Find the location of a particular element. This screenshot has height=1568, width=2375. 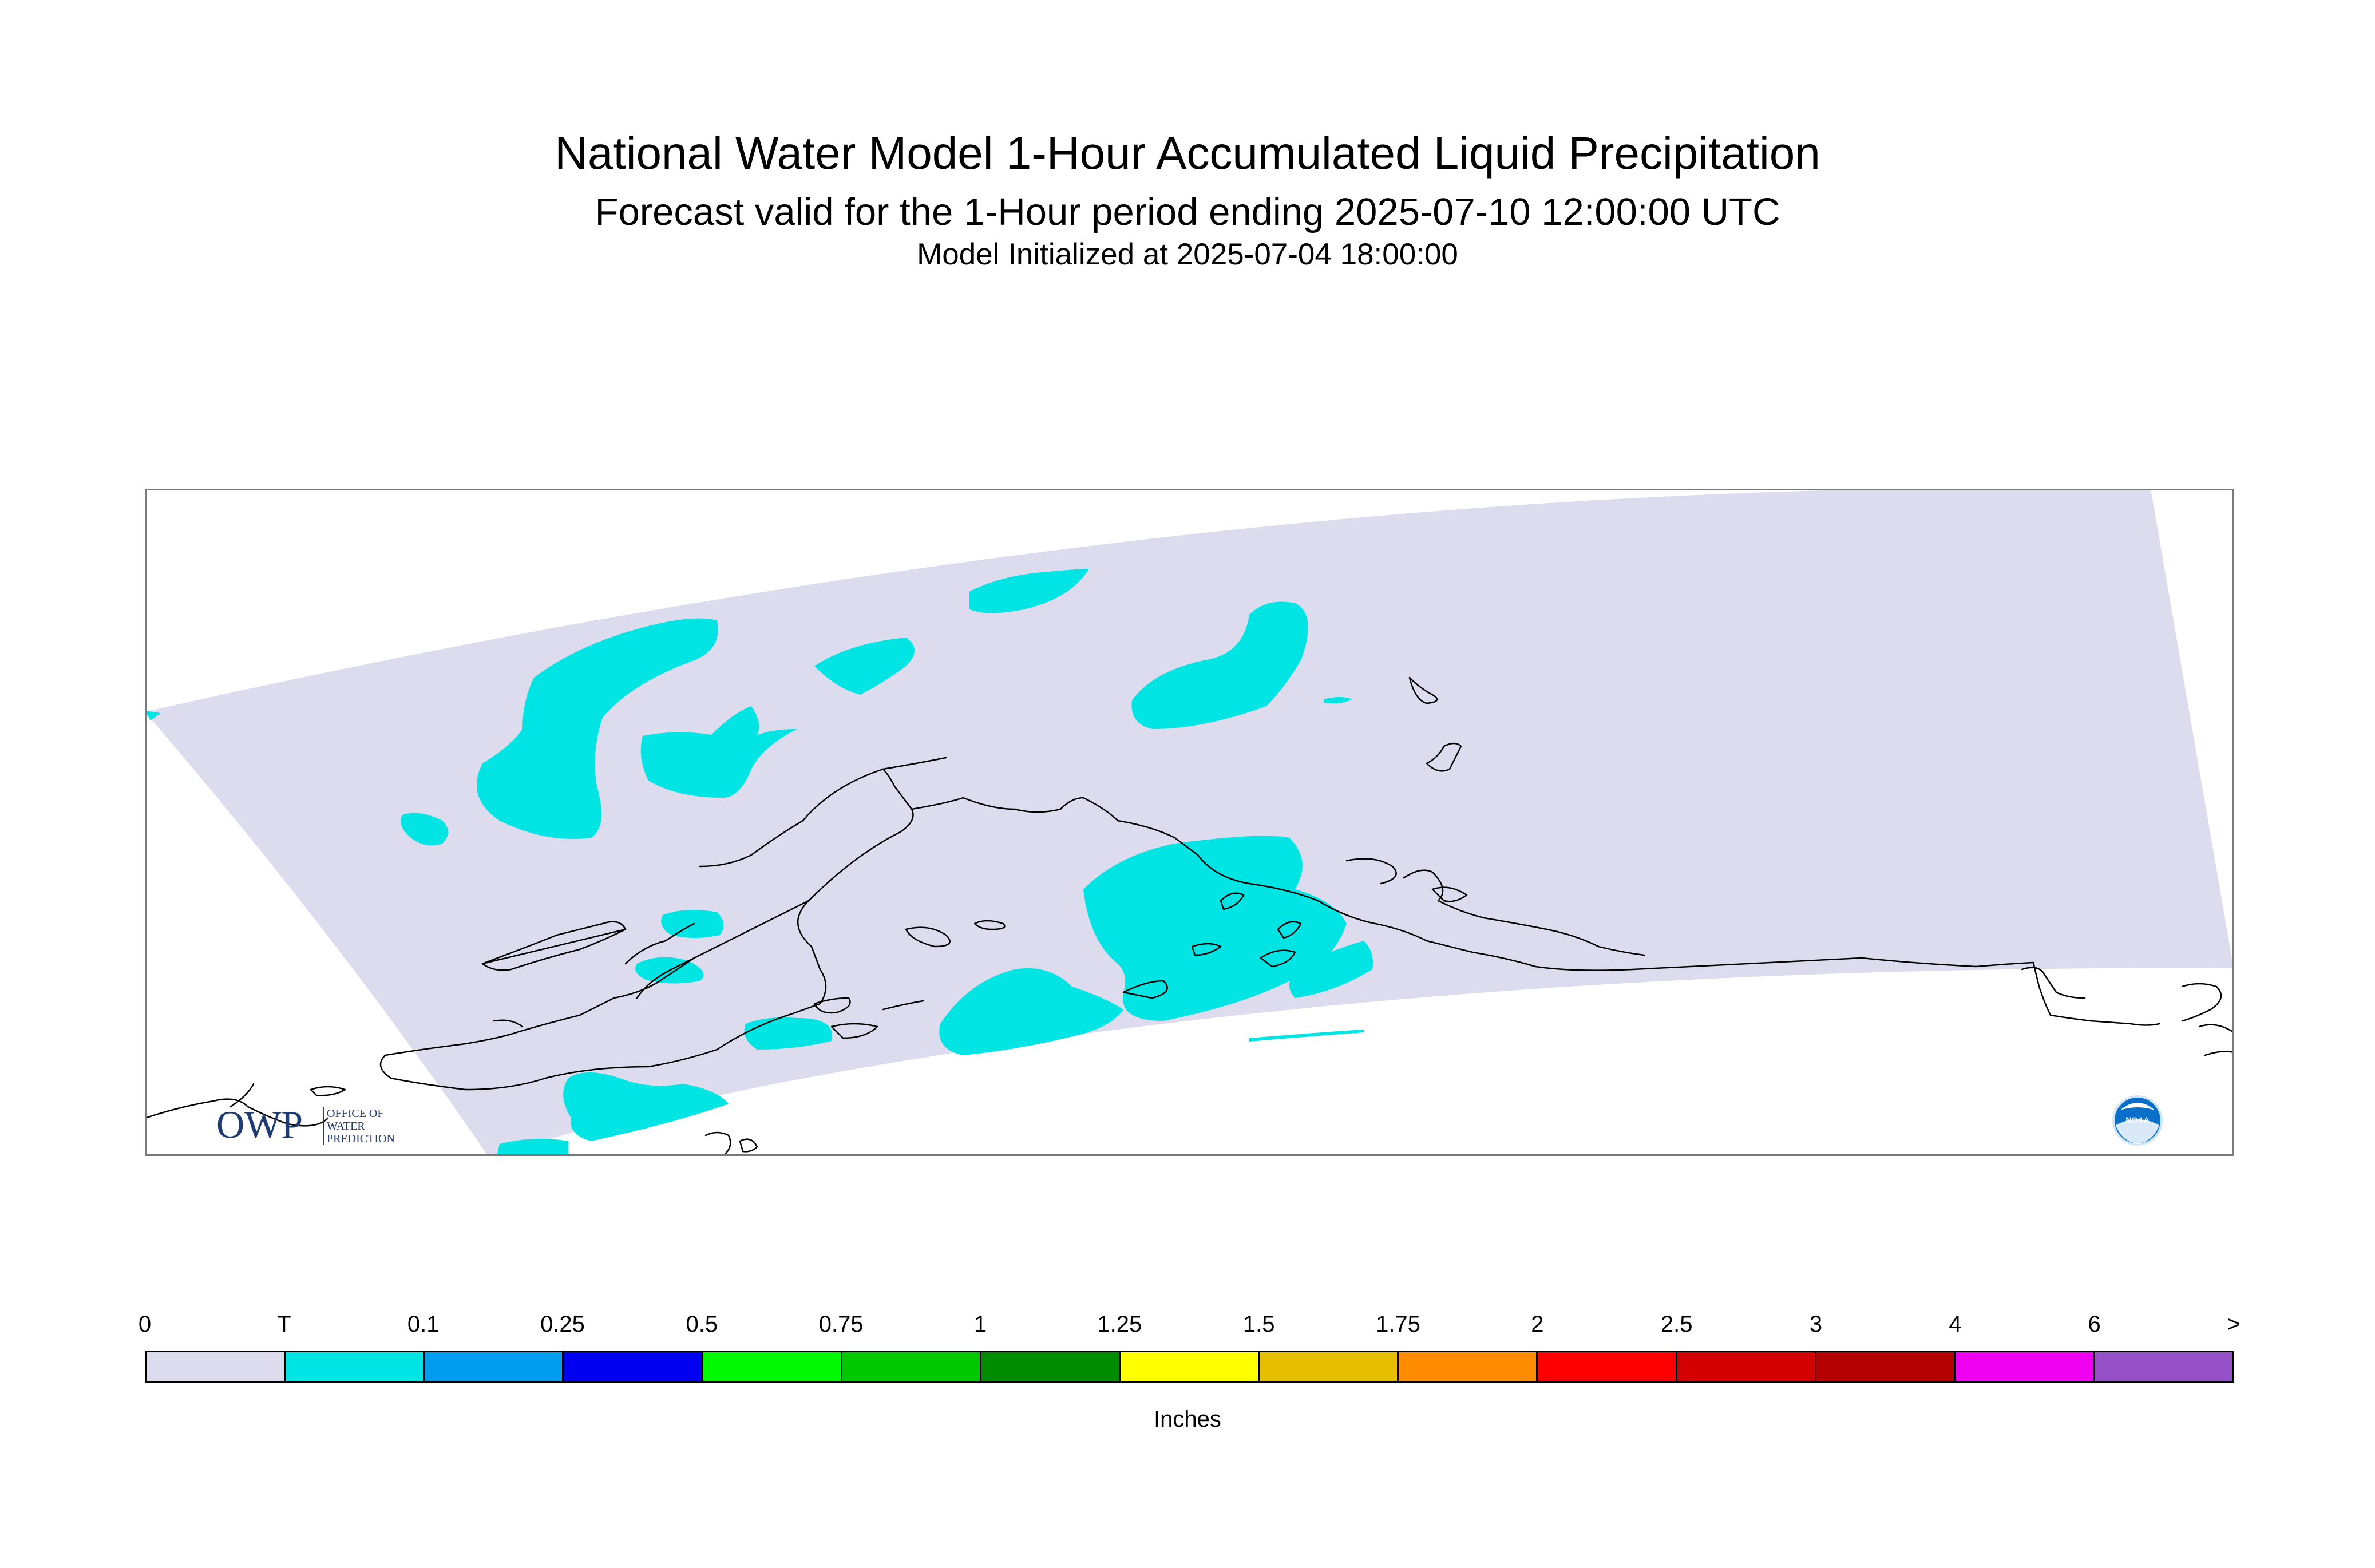

legend-units-label: Inches is located at coordinates (1187, 1419).